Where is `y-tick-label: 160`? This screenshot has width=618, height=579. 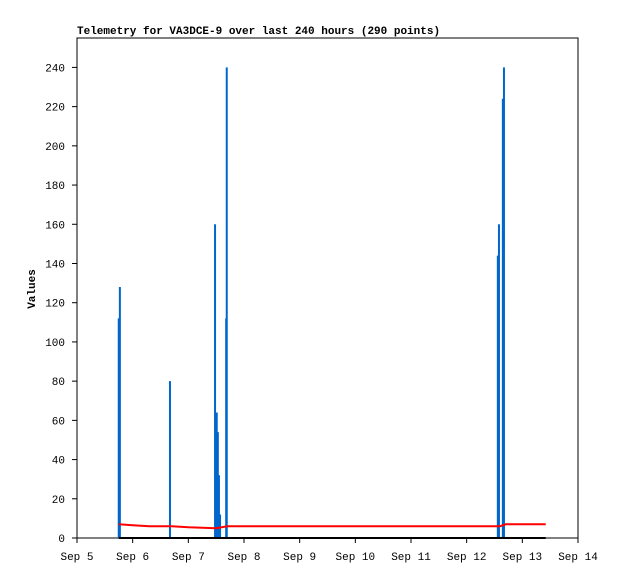 y-tick-label: 160 is located at coordinates (55, 226).